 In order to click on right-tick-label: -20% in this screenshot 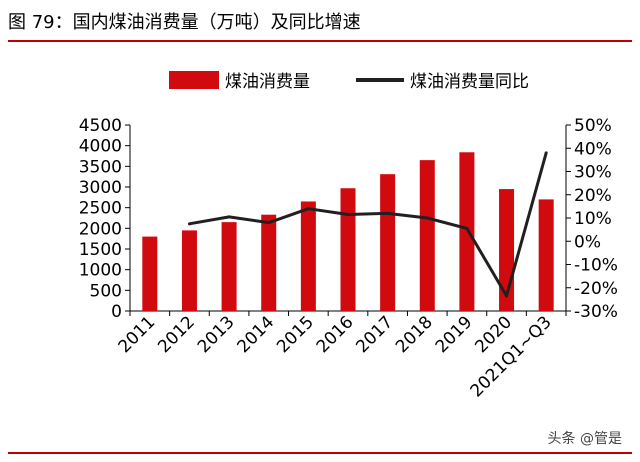, I will do `click(596, 289)`.